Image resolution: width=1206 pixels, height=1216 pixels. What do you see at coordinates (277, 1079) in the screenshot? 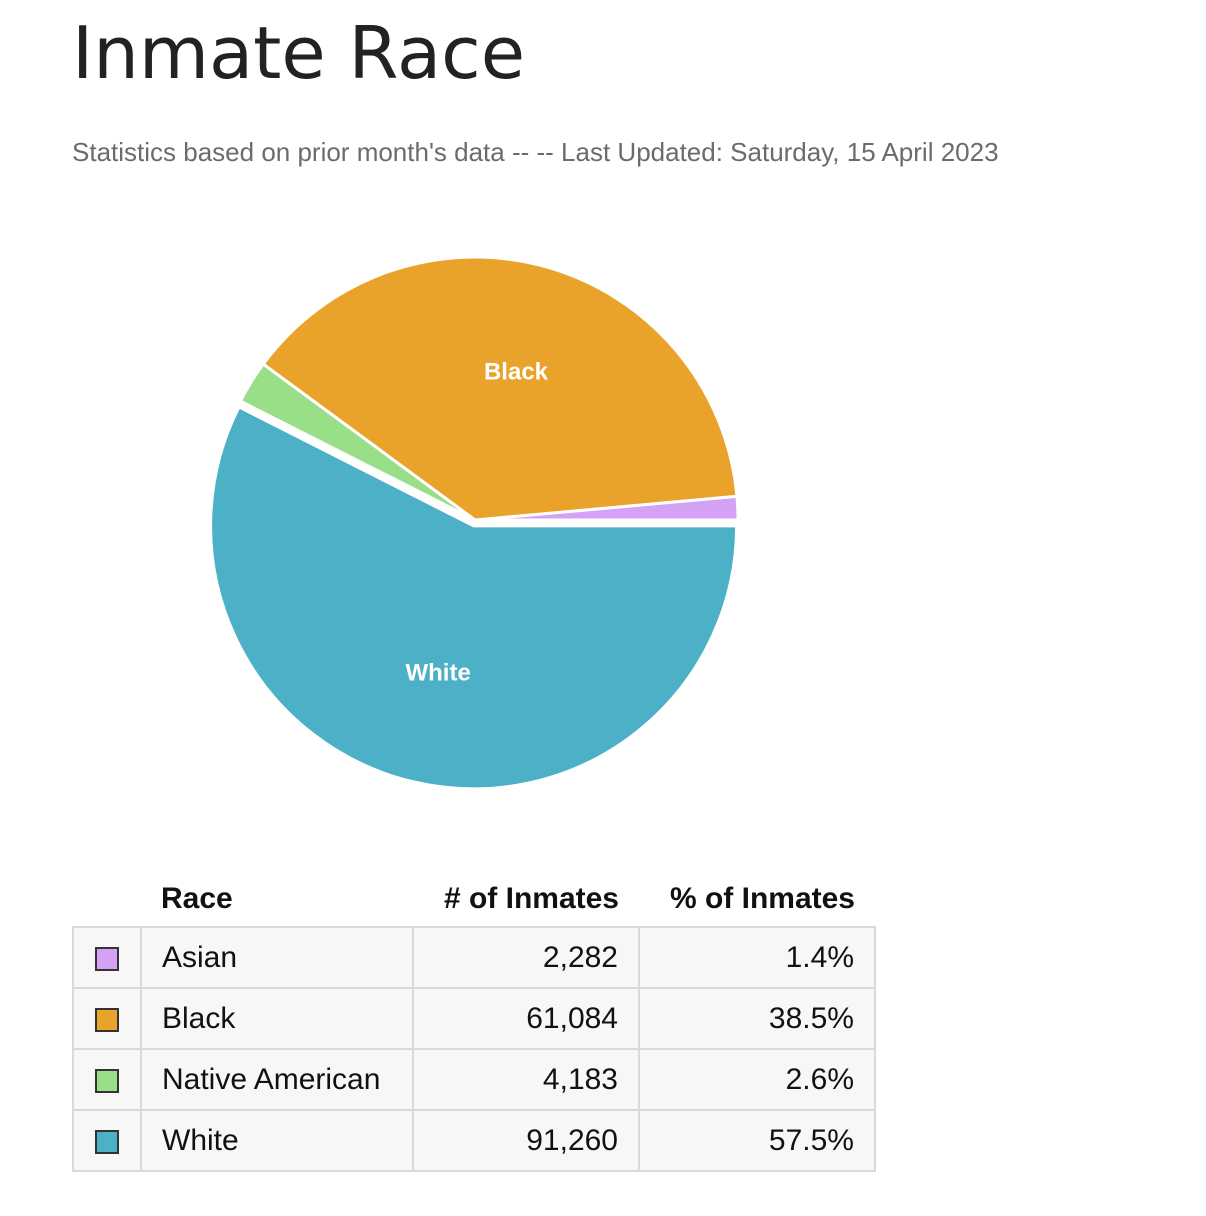
I see `race-name-cell: Native American` at bounding box center [277, 1079].